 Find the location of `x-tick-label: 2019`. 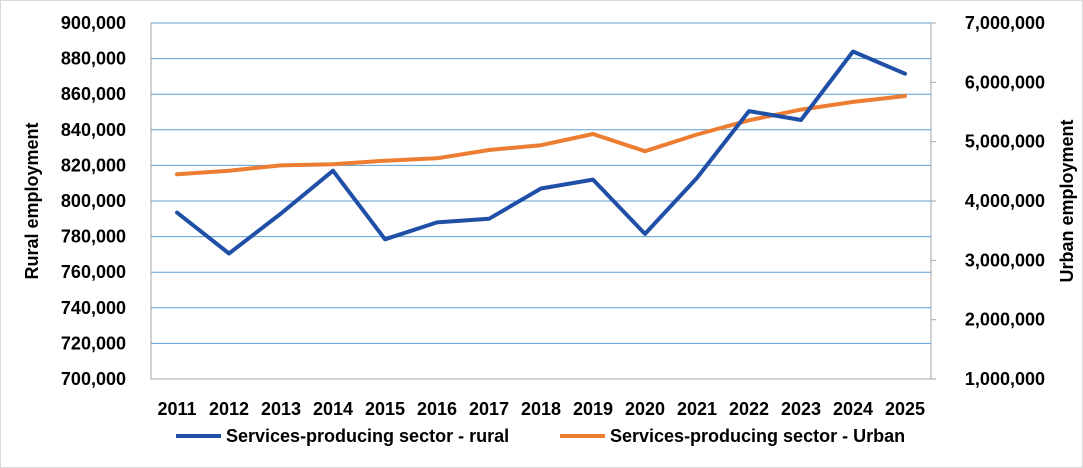

x-tick-label: 2019 is located at coordinates (593, 409).